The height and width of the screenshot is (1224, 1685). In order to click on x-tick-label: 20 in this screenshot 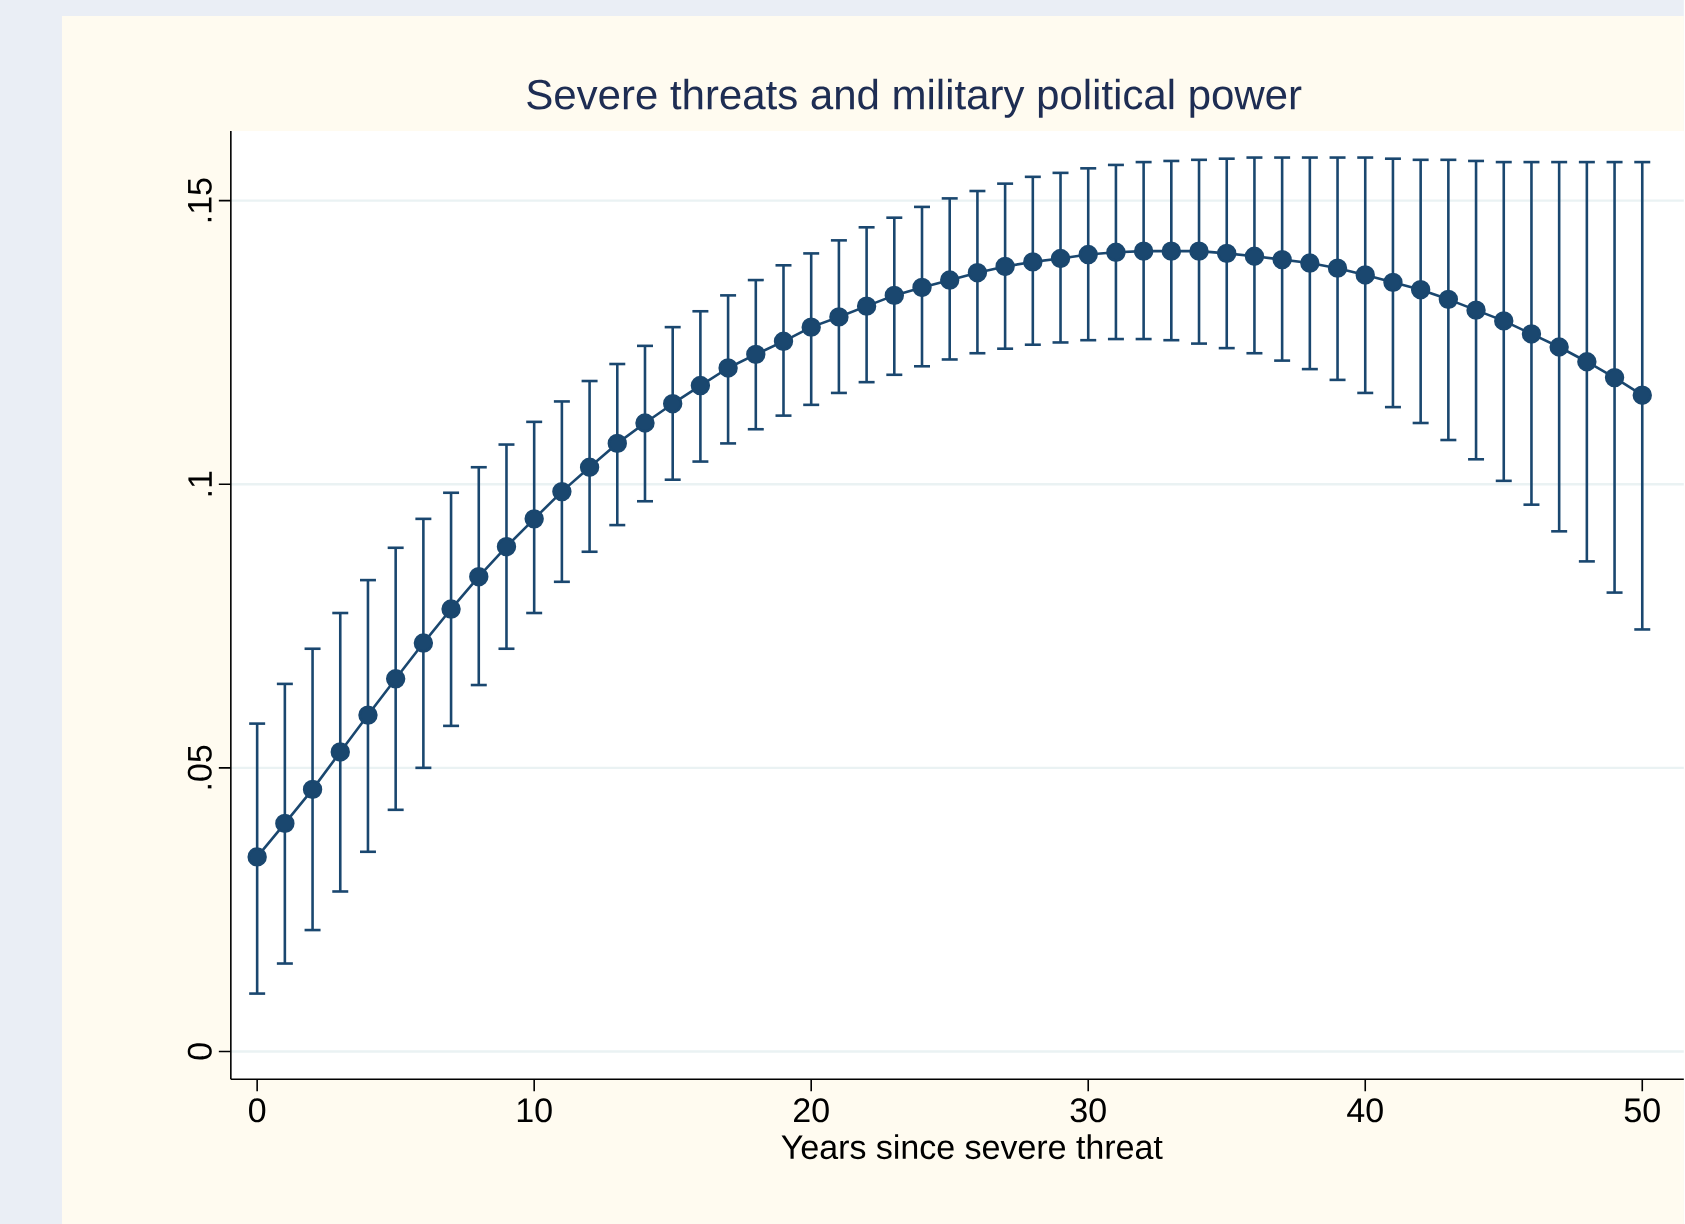, I will do `click(811, 1110)`.